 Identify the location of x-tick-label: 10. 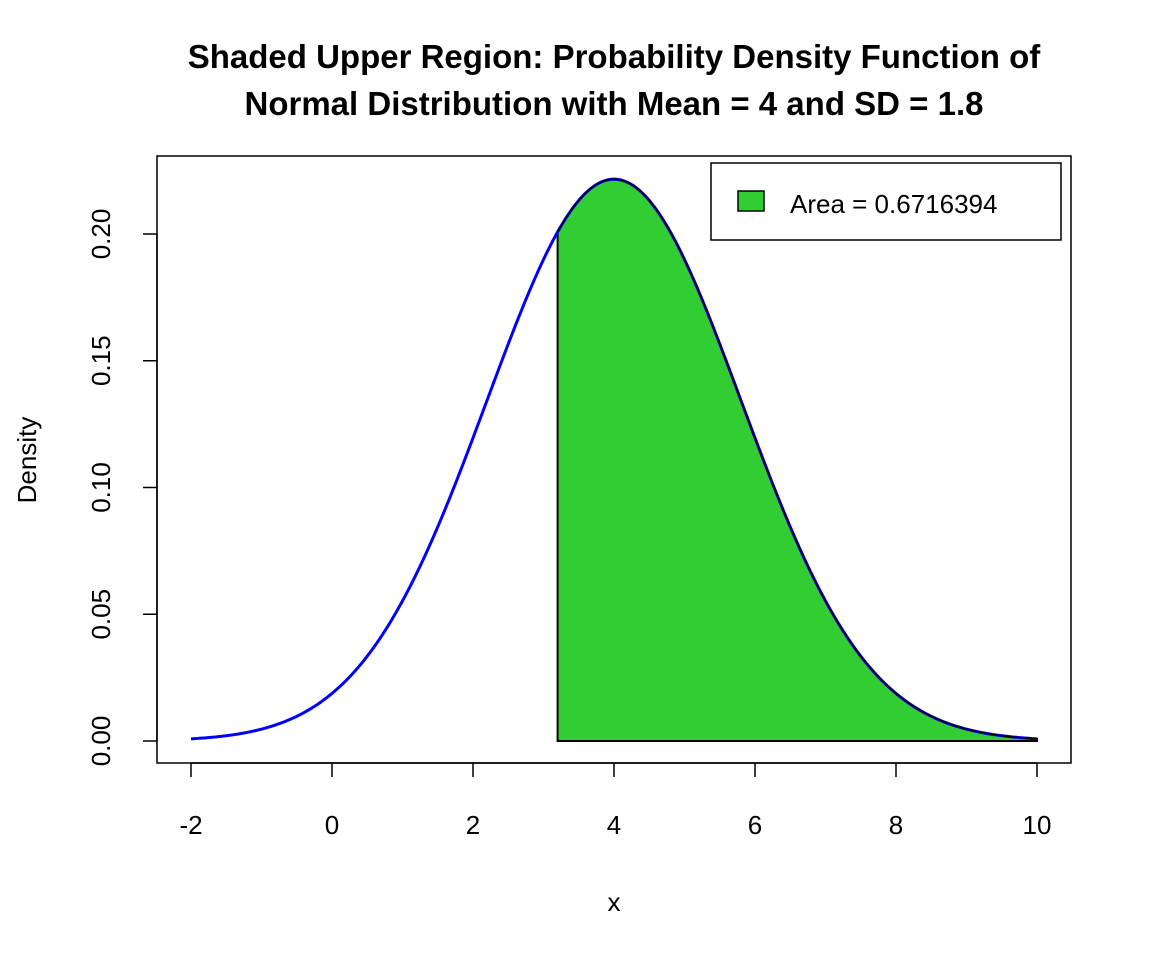
(1037, 825).